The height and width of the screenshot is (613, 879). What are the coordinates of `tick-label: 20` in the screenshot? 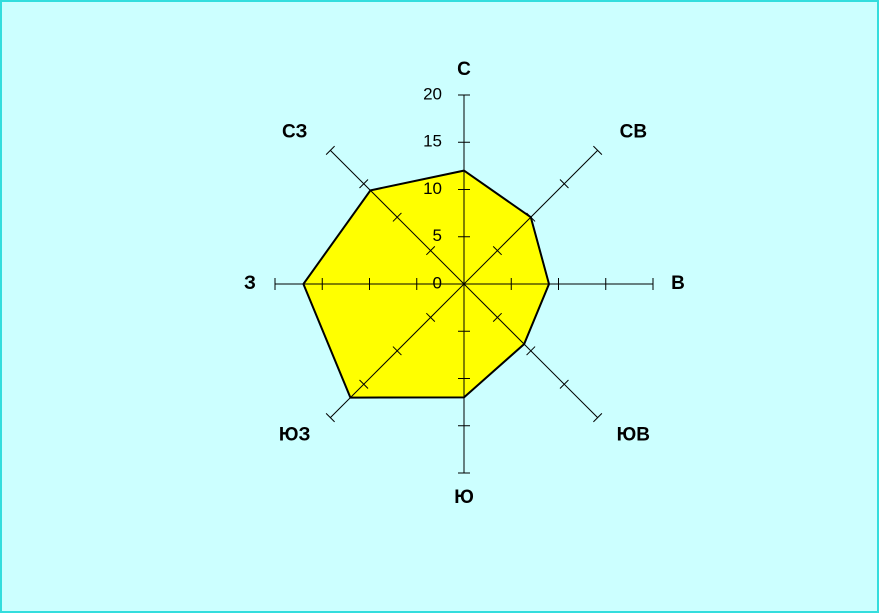 It's located at (432, 93).